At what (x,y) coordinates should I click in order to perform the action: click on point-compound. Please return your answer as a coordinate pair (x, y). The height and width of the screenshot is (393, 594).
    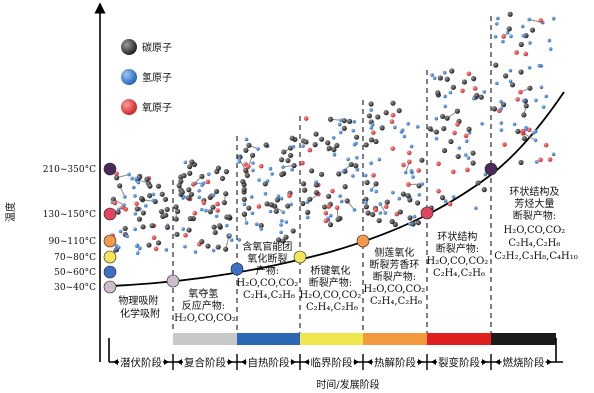
    Looking at the image, I should click on (173, 281).